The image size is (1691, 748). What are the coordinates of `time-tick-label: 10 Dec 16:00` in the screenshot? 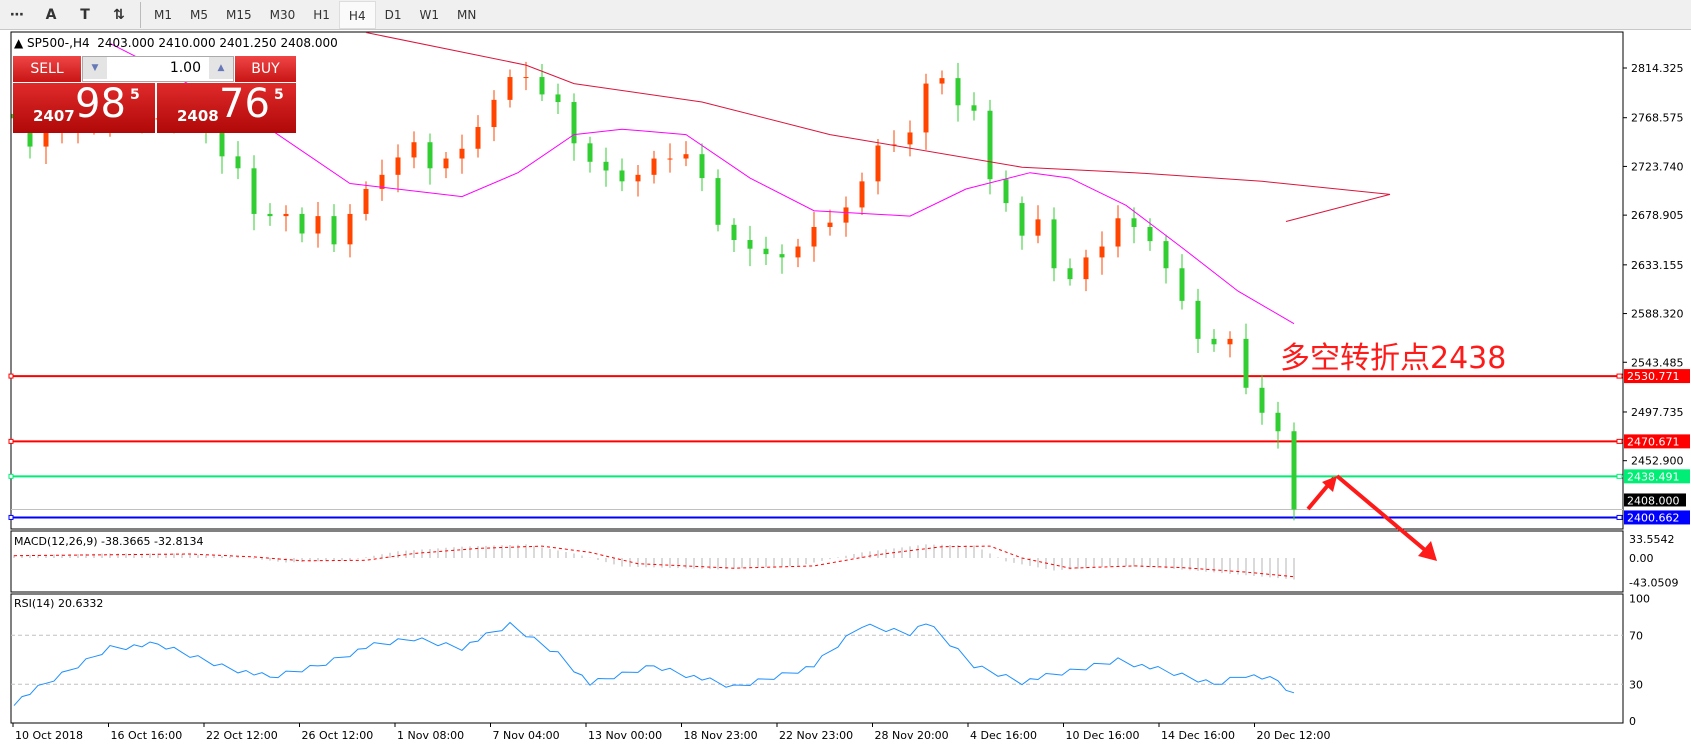 It's located at (1103, 735).